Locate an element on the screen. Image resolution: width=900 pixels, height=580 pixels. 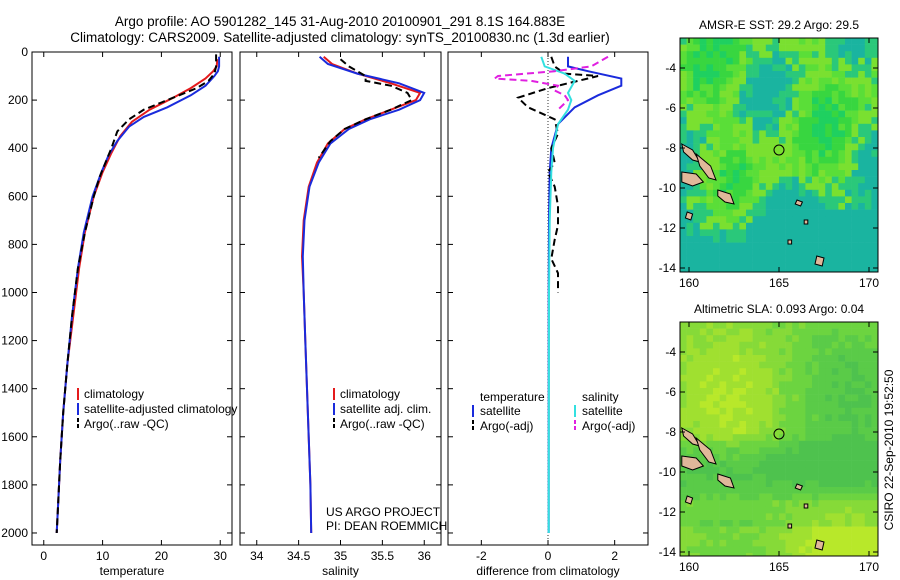
legend-label: satellite is located at coordinates (602, 411).